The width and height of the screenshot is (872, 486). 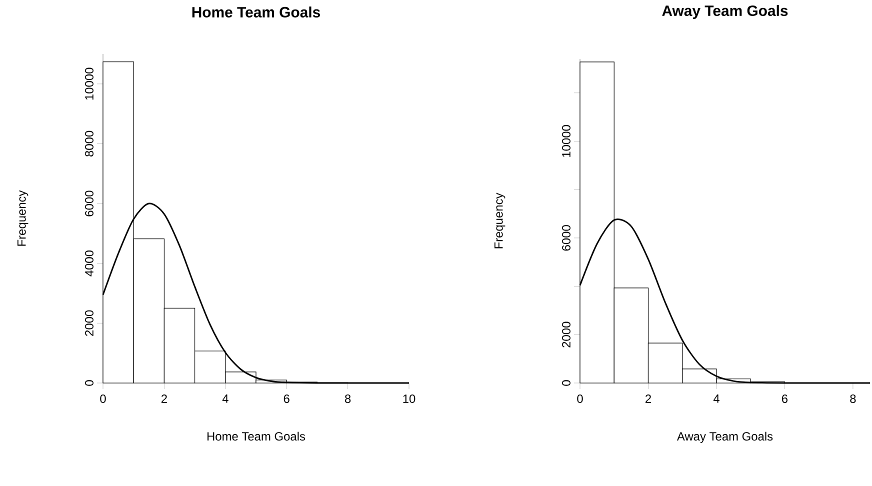 What do you see at coordinates (409, 398) in the screenshot?
I see `x-tick-label: 10` at bounding box center [409, 398].